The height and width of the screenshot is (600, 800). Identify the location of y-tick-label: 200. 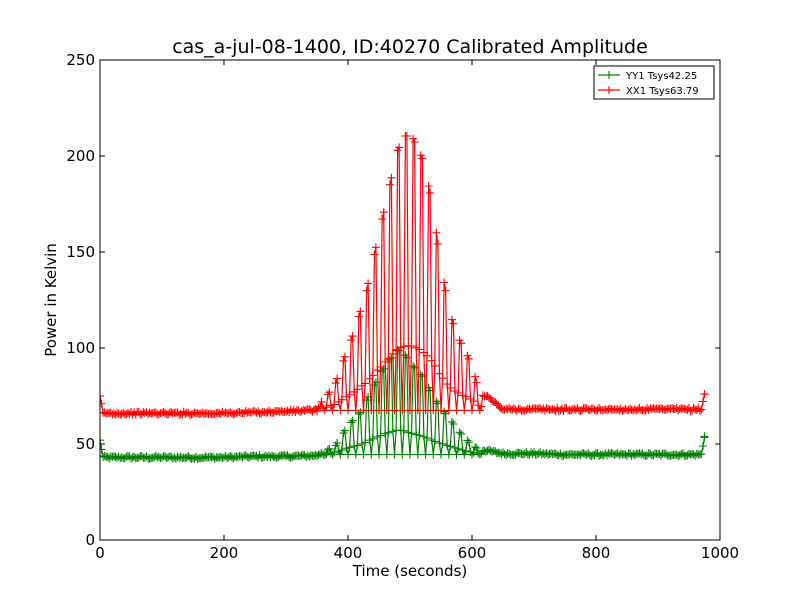
(80, 156).